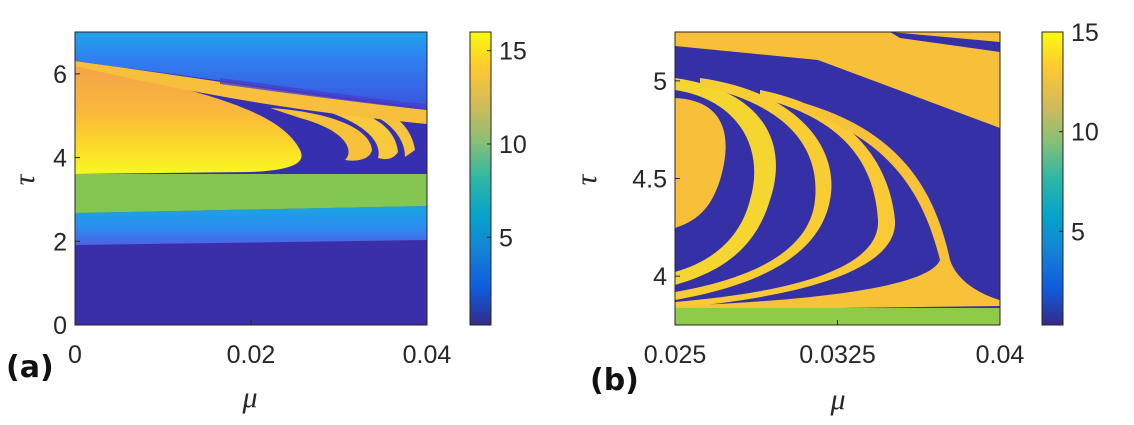  What do you see at coordinates (60, 75) in the screenshot?
I see `y-tick-label: 6` at bounding box center [60, 75].